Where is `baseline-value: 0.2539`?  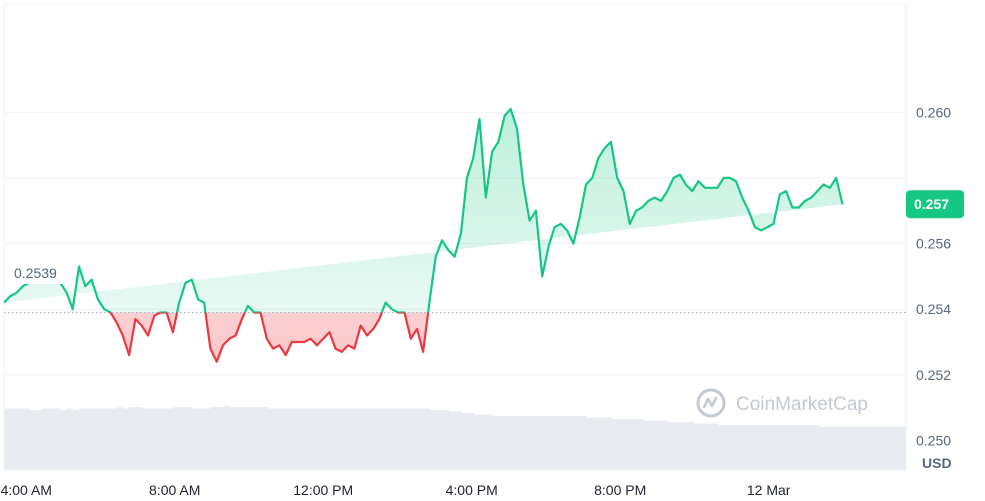
baseline-value: 0.2539 is located at coordinates (35, 273).